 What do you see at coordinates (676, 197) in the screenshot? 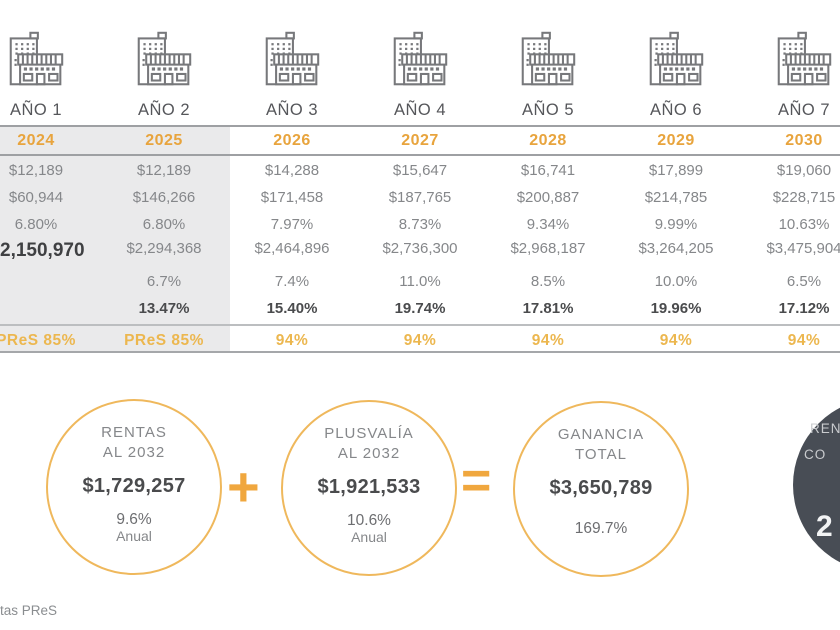
I see `table-cell: $214,785` at bounding box center [676, 197].